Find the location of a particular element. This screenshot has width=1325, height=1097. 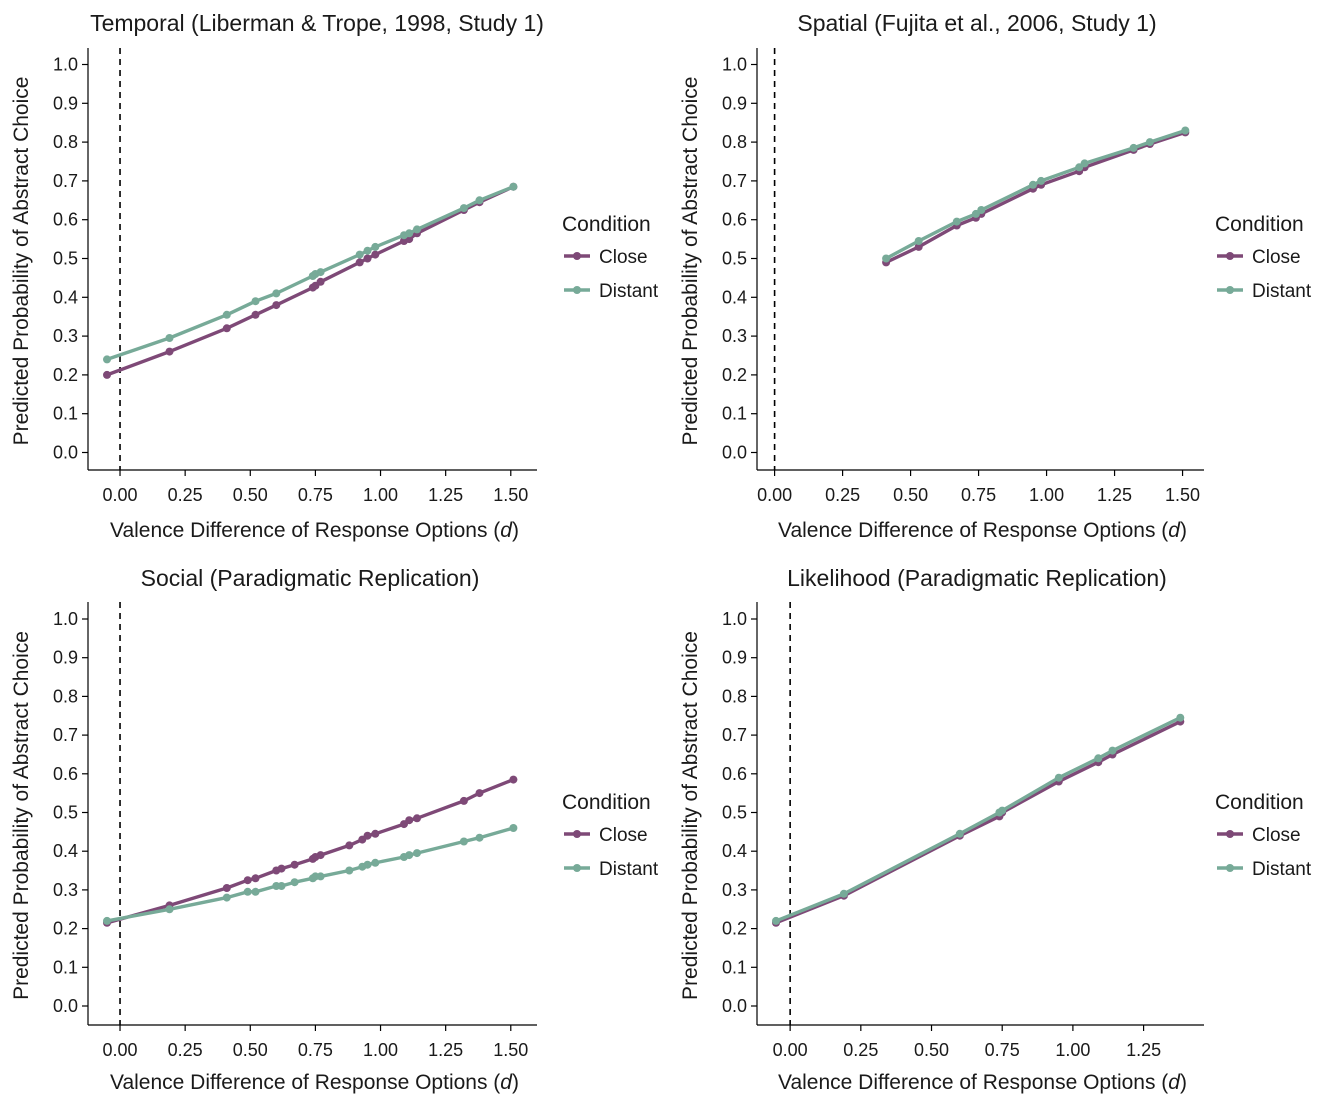

y-tick-label: 0.3 is located at coordinates (734, 890).